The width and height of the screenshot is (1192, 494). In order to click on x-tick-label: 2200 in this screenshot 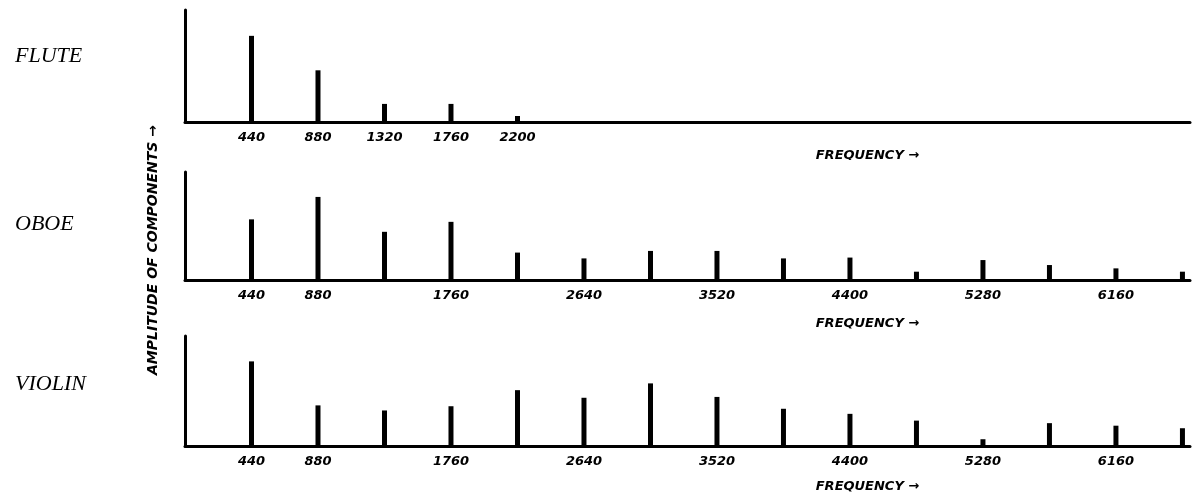, I will do `click(517, 136)`.